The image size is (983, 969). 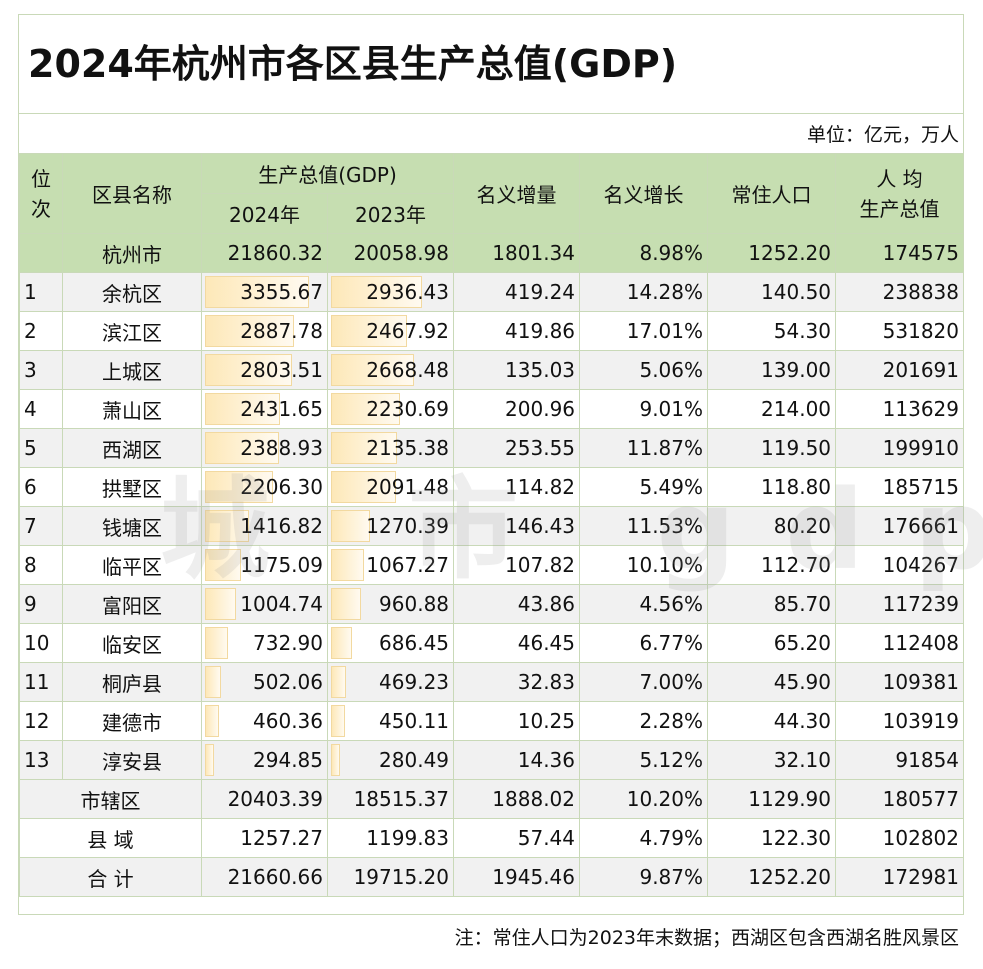 I want to click on per-capita-cell: 104267, so click(x=900, y=565).